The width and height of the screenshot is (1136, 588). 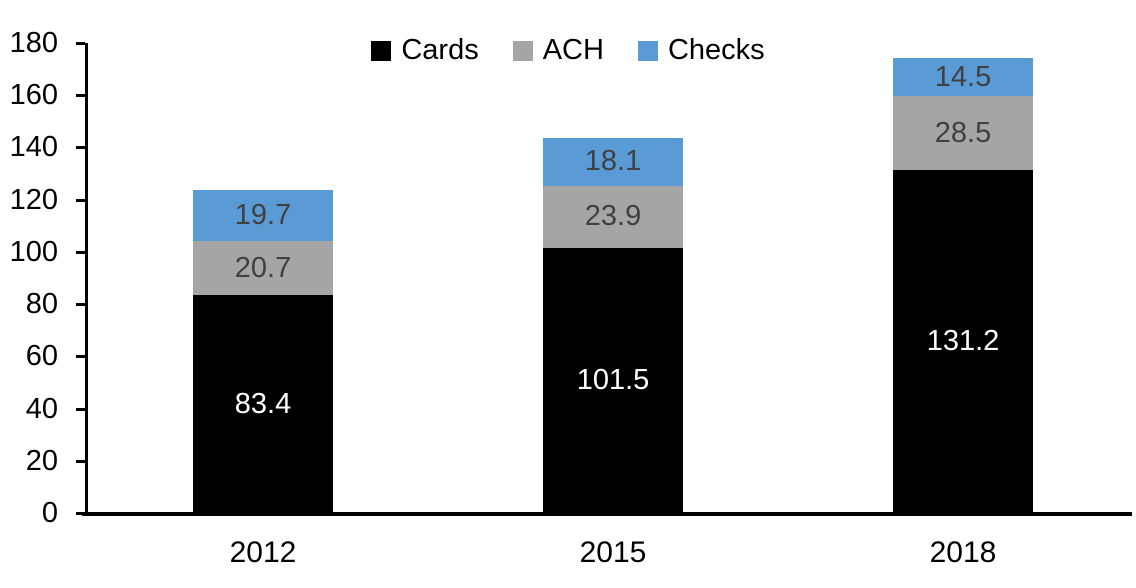 I want to click on y-axis-label: 40, so click(x=41, y=409).